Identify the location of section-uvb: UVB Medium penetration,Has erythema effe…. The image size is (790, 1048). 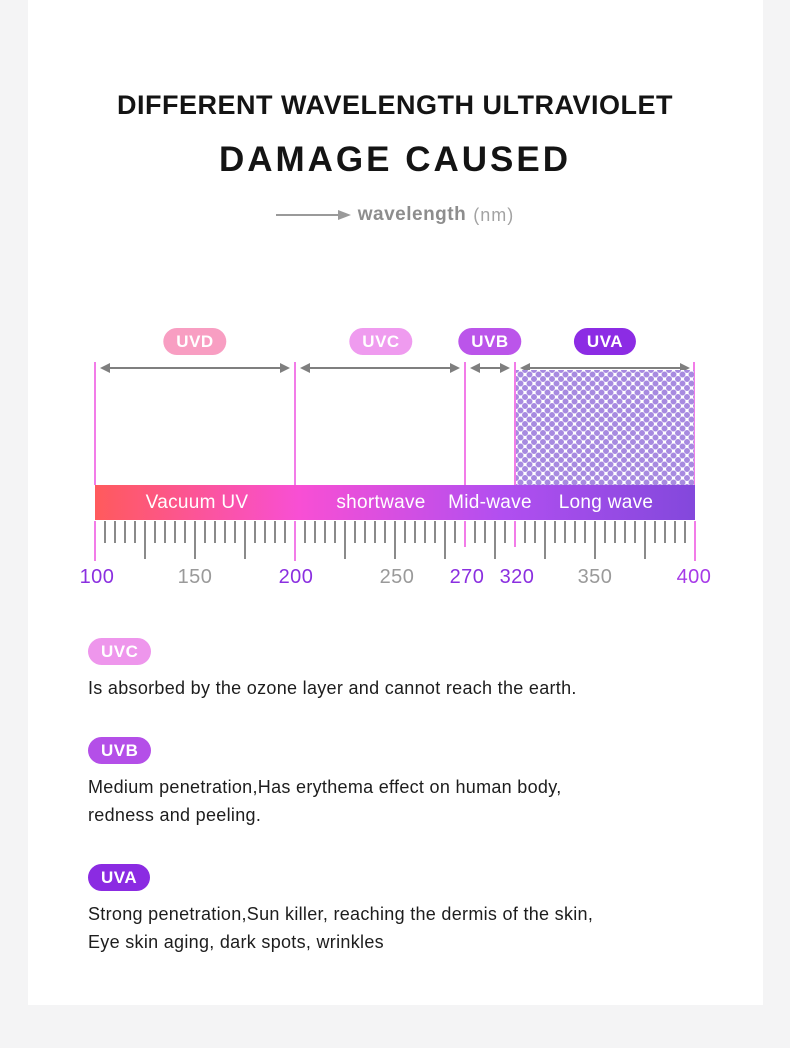
(398, 783).